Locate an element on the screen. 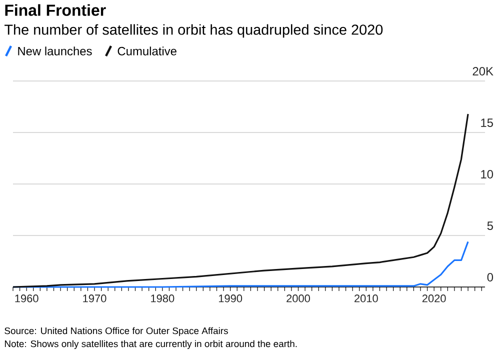  source-note: Source: United Nations Office for Outer Space Affairs is located at coordinates (116, 331).